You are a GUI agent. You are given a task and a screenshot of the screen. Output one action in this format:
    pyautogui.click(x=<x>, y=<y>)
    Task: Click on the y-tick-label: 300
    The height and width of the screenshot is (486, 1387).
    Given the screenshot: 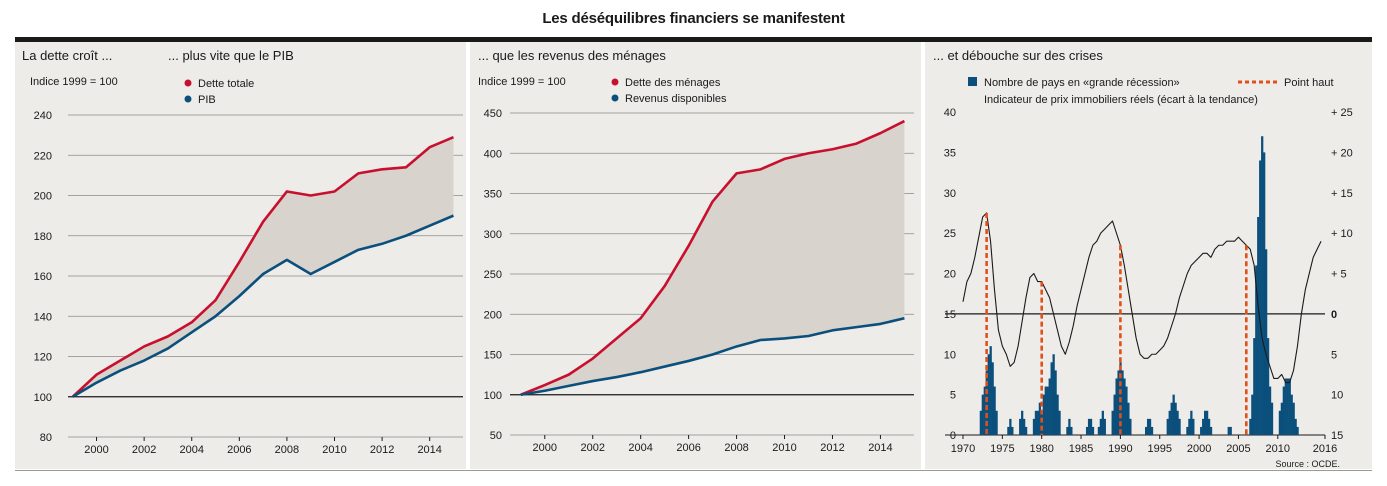 What is the action you would take?
    pyautogui.click(x=493, y=235)
    